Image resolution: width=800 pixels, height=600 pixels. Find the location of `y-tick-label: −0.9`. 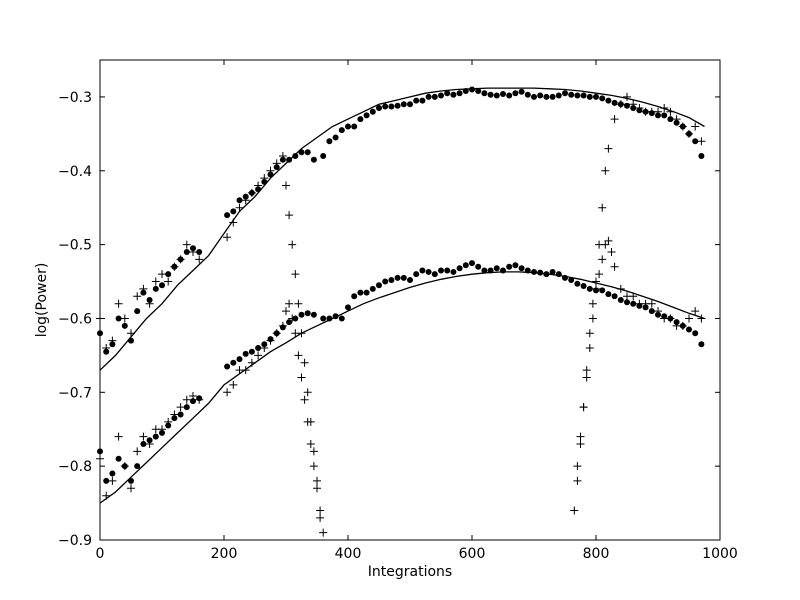

y-tick-label: −0.9 is located at coordinates (75, 541).